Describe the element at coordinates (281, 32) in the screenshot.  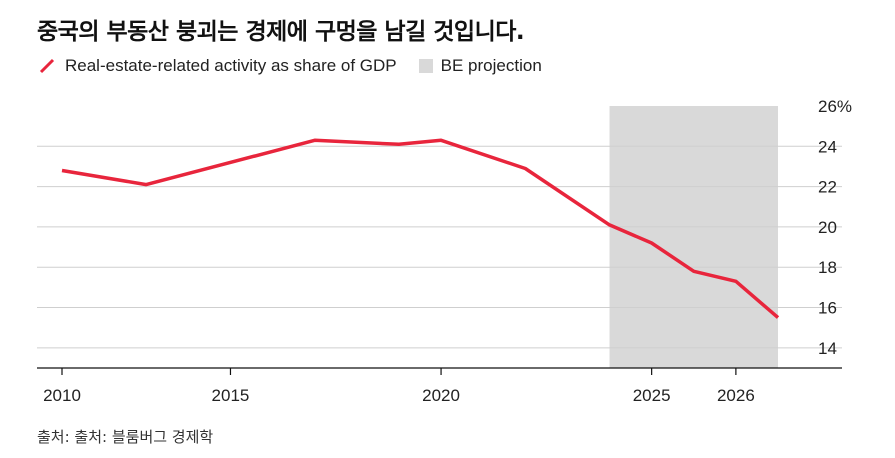
I see `chart-title: 중국의 부동산 붕괴는 경제에 구멍을 남길 것입니다.` at that location.